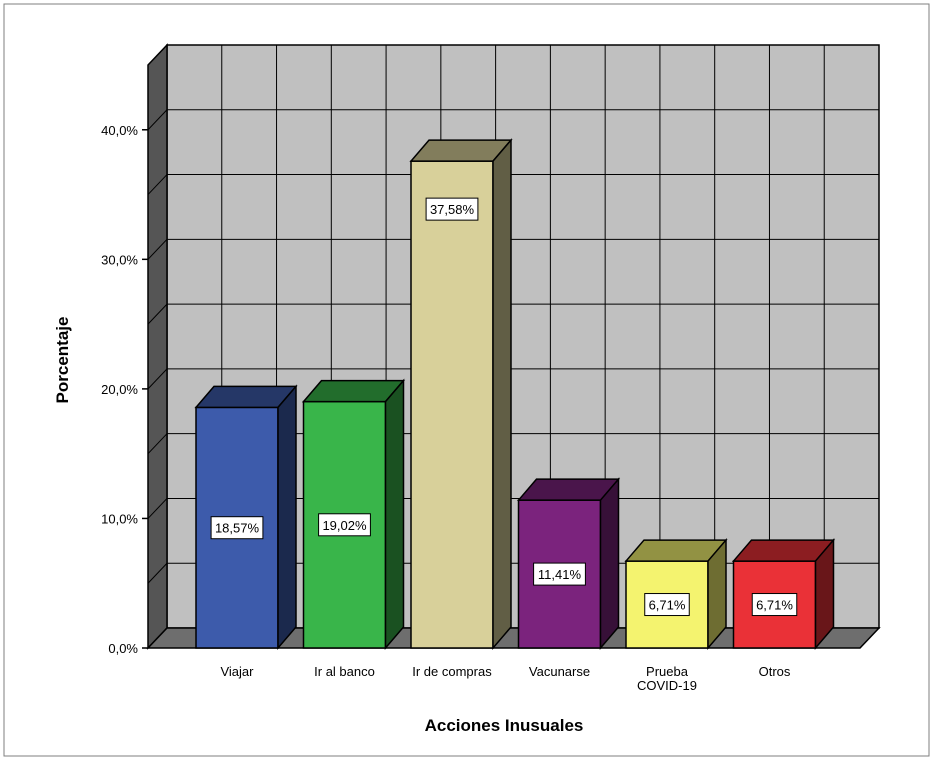 The height and width of the screenshot is (760, 933). I want to click on x-axis-title: Acciones Inusuales, so click(504, 725).